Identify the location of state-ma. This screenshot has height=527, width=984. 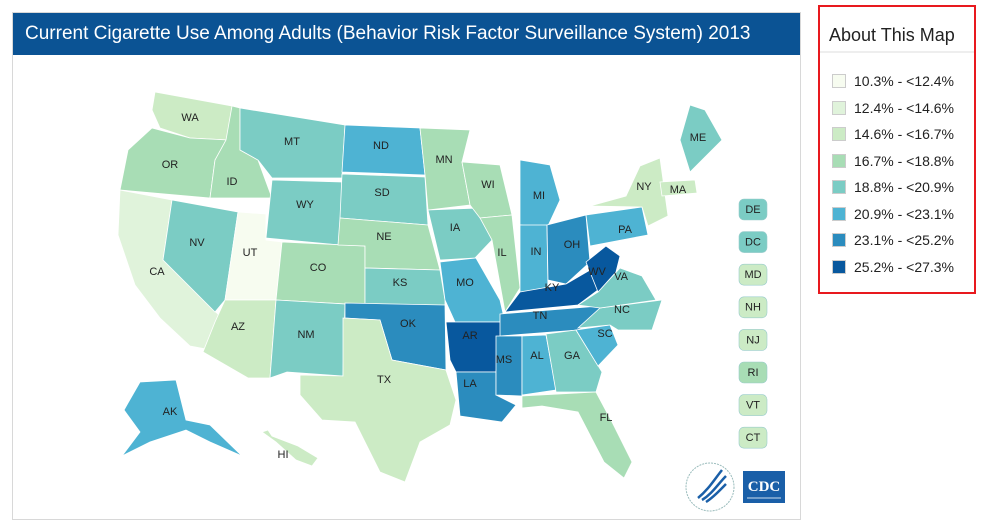
(678, 188).